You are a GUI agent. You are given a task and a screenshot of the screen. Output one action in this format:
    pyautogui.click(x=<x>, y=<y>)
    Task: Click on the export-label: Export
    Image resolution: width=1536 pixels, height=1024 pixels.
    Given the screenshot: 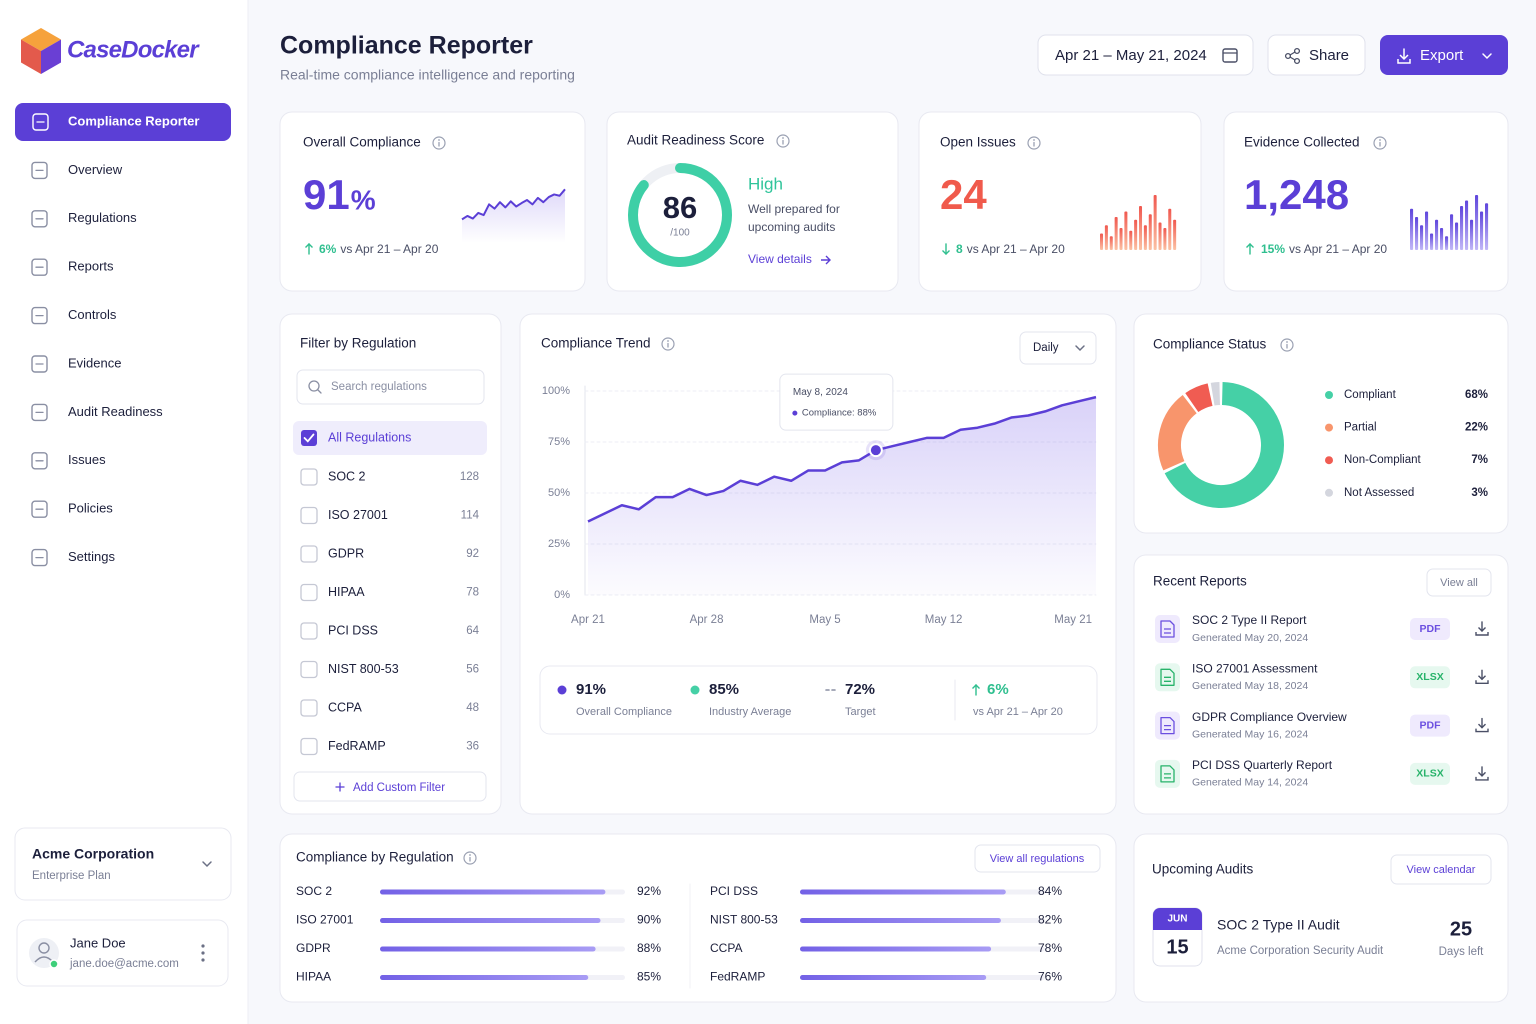 What is the action you would take?
    pyautogui.click(x=1442, y=55)
    